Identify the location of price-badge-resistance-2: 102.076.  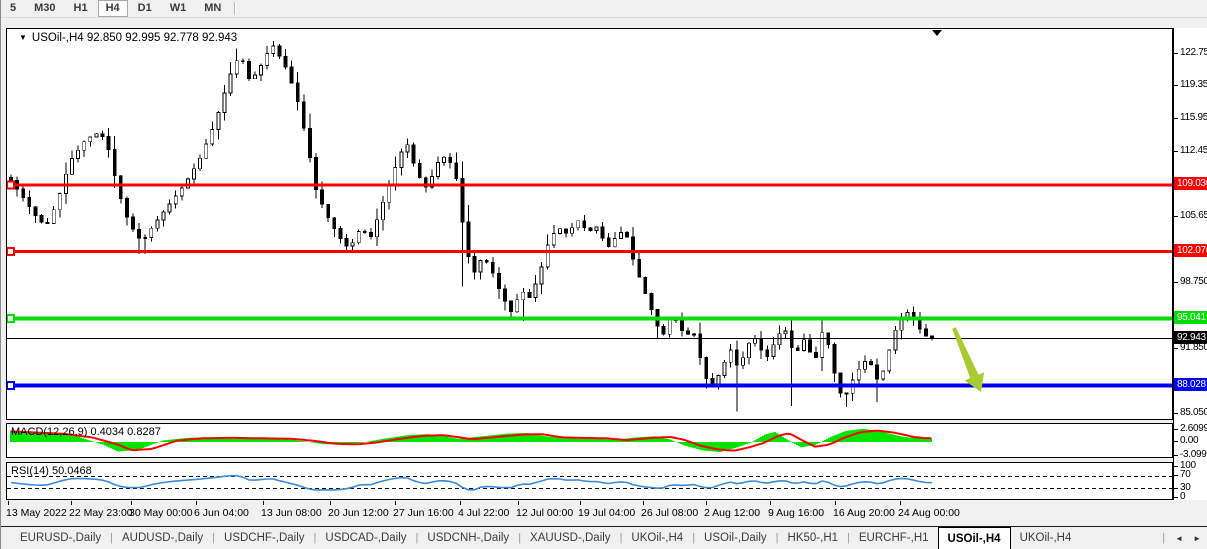
(1190, 250).